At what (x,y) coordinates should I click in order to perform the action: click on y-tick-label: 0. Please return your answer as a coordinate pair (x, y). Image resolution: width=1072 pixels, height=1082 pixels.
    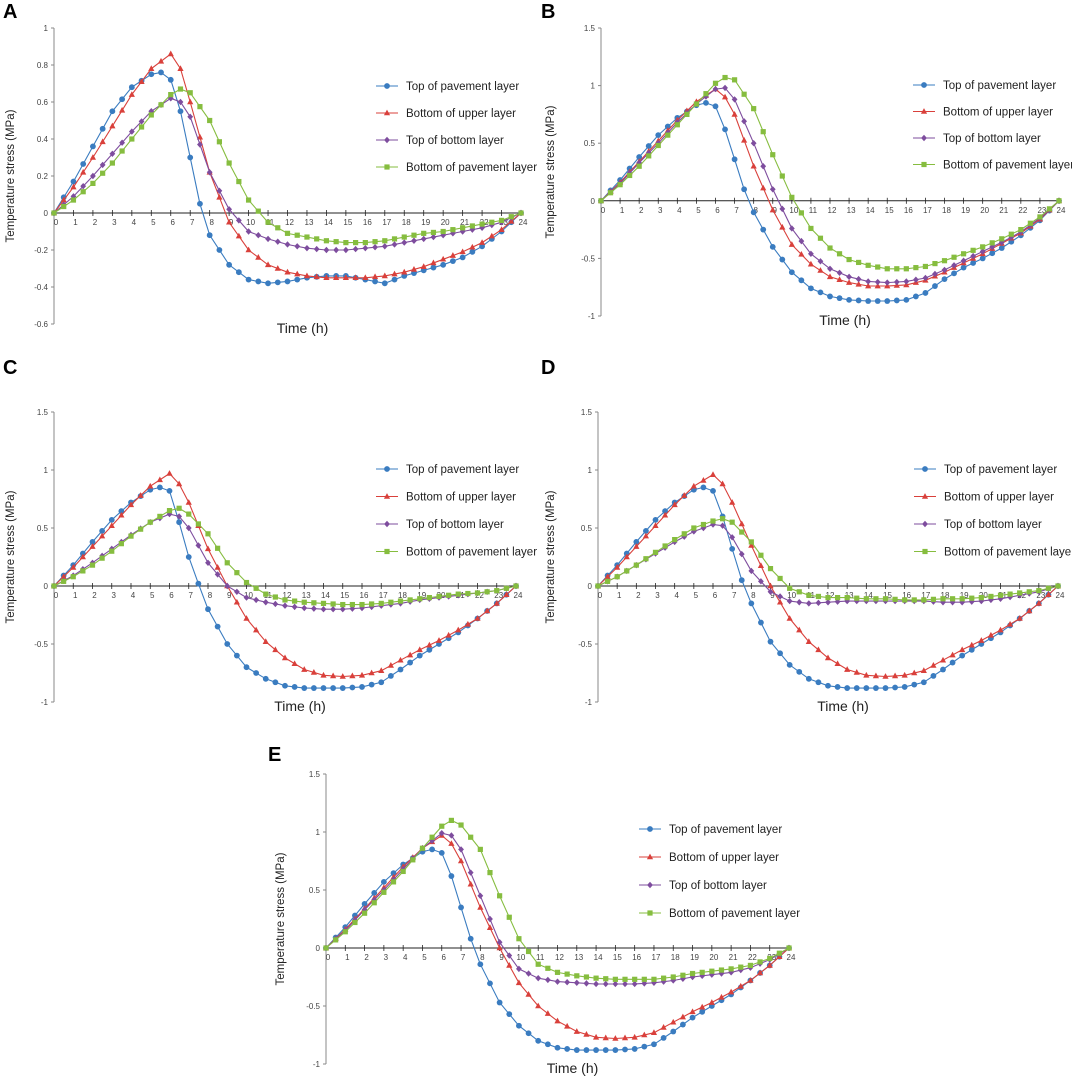
    Looking at the image, I should click on (318, 948).